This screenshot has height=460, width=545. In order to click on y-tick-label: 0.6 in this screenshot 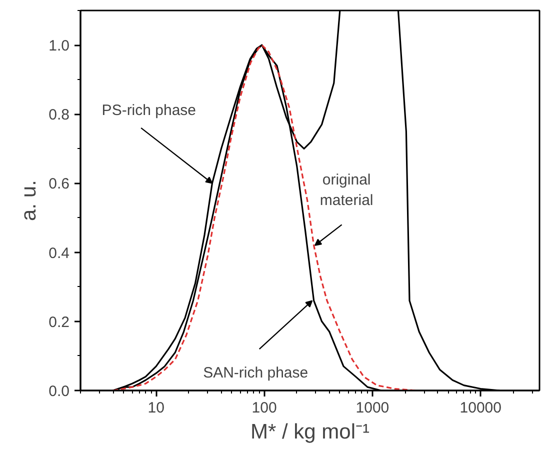, I will do `click(59, 184)`.